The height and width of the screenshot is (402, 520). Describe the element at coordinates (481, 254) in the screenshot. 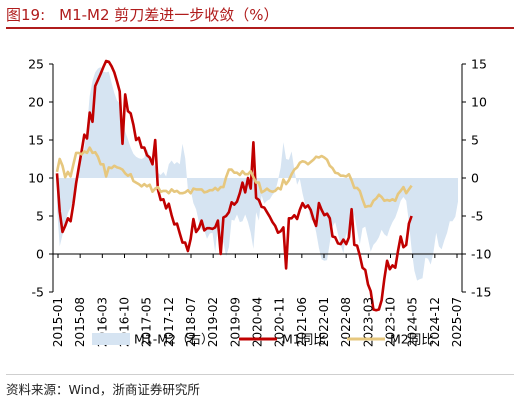

I see `right-tick-label: -10` at that location.